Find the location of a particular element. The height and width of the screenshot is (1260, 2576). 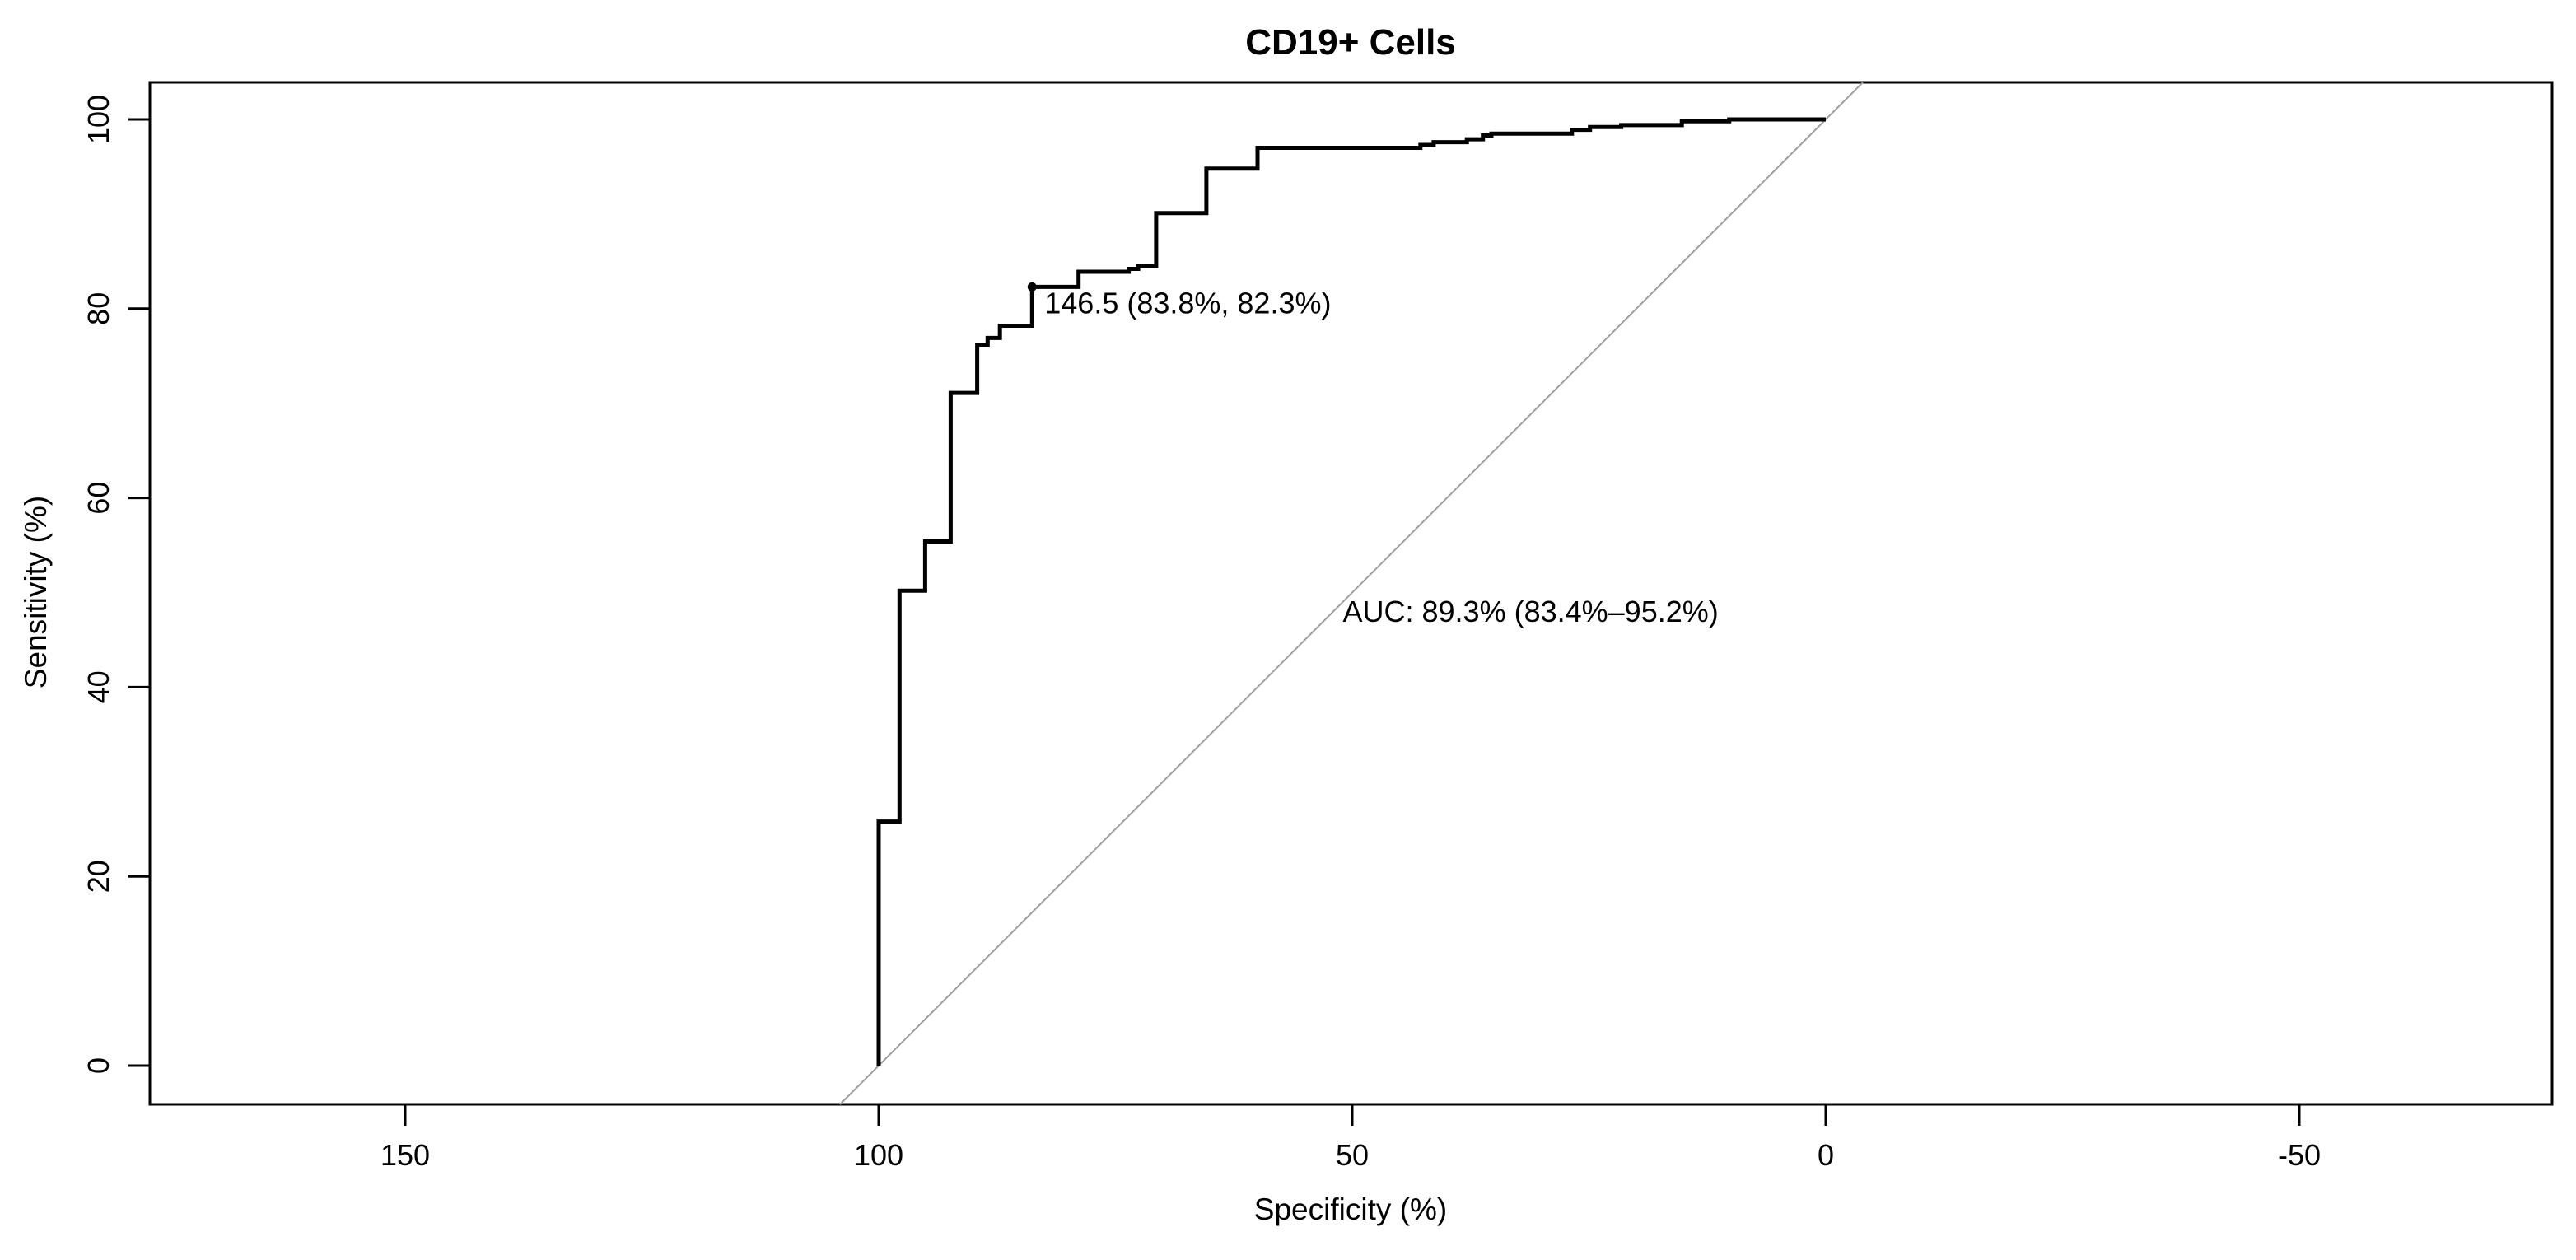

auc-annotation: AUC: 89.3% (83.4%–95.2%) is located at coordinates (1531, 611).